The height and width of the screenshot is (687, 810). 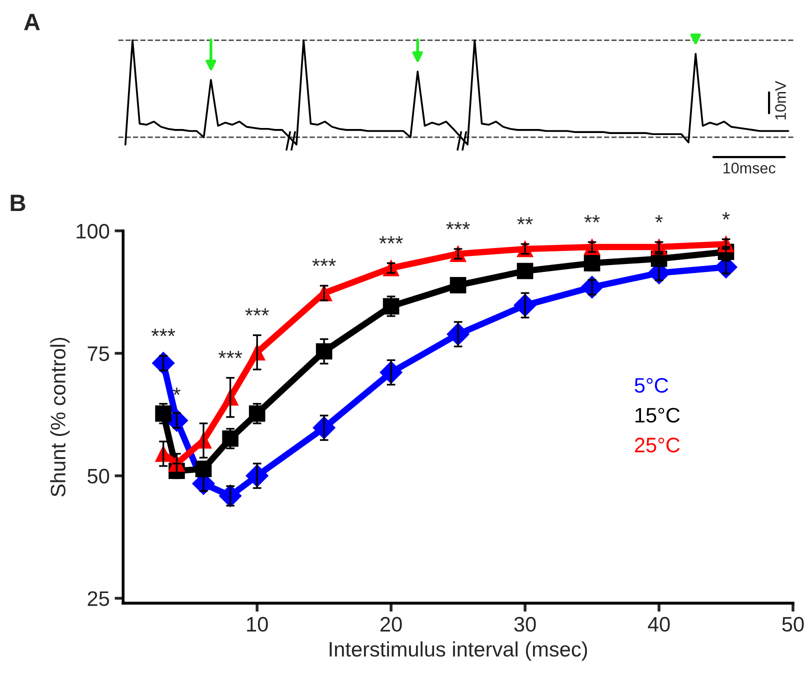 I want to click on x-axis-title: Interstimulus interval (msec), so click(x=459, y=651).